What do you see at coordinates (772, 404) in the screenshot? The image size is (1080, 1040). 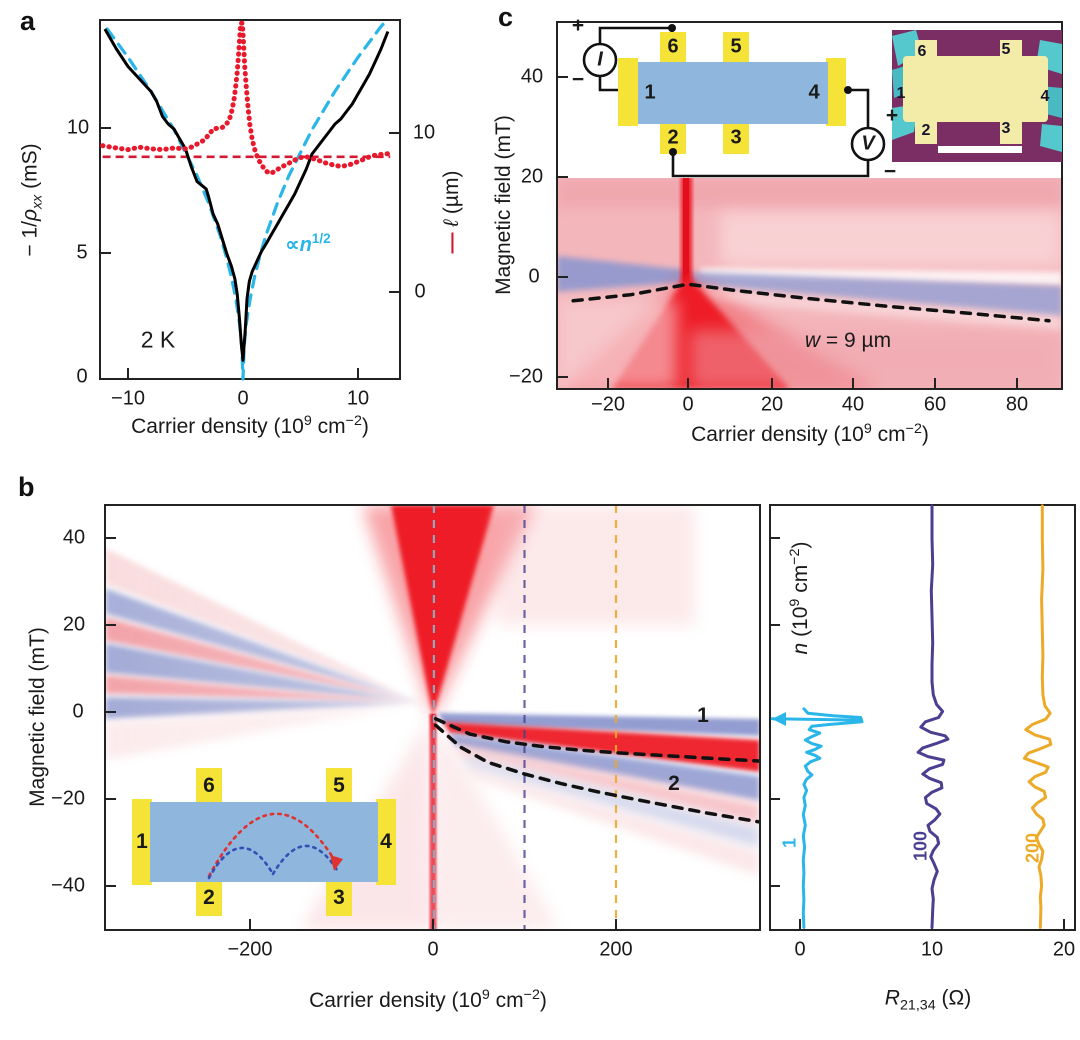 I see `c-xtick-20: 20` at bounding box center [772, 404].